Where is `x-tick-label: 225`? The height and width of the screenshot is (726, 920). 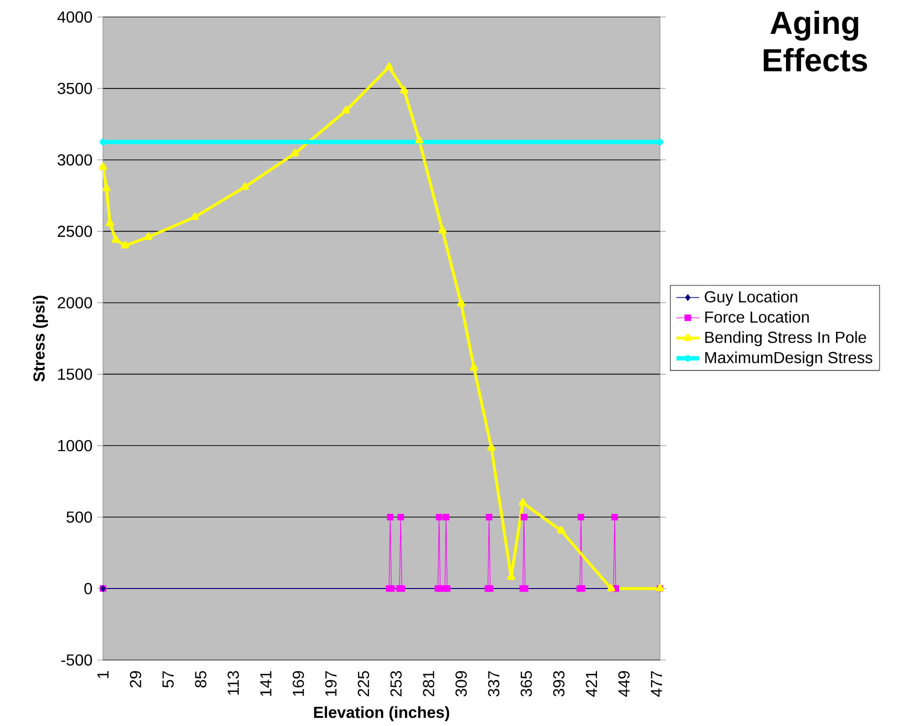 x-tick-label: 225 is located at coordinates (364, 683).